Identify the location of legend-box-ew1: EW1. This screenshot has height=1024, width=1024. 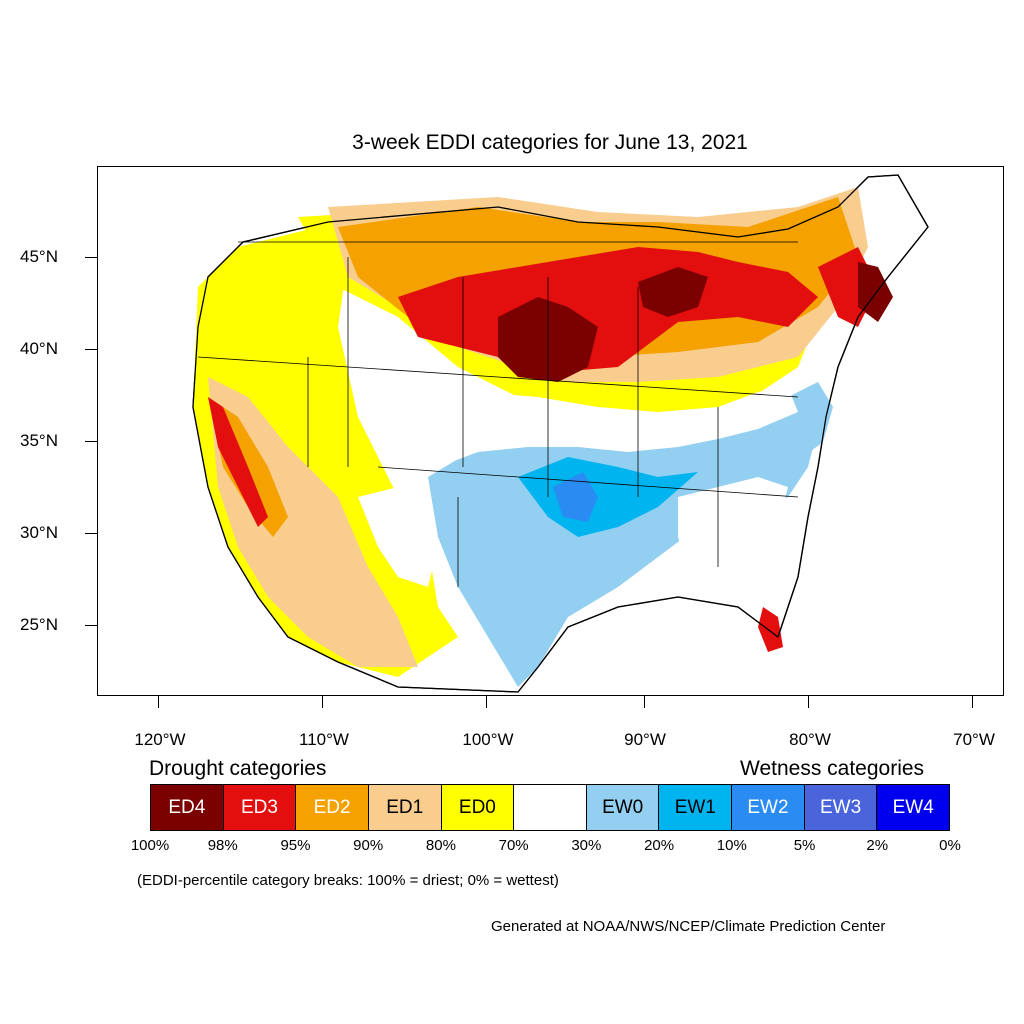
(696, 807).